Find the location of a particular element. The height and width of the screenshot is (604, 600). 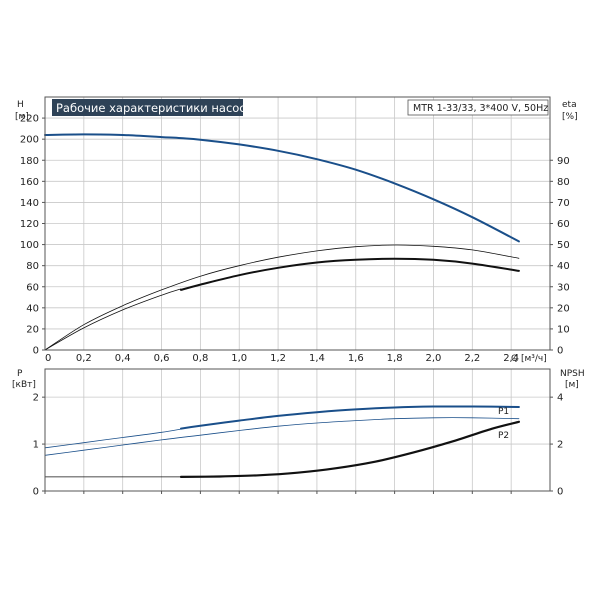

series-label-p2: P2 is located at coordinates (503, 436).